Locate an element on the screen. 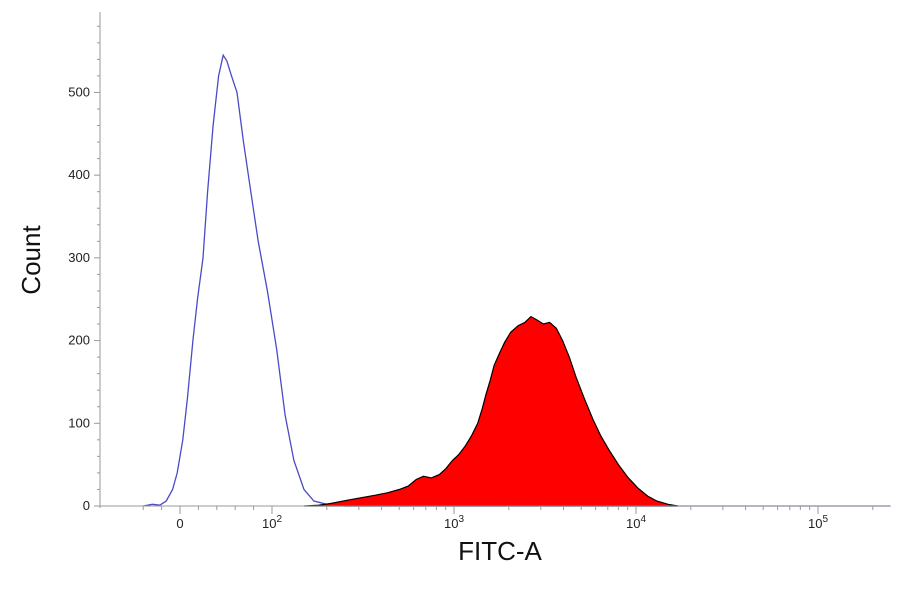 This screenshot has width=900, height=594. x-tick-label: 10² is located at coordinates (272, 522).